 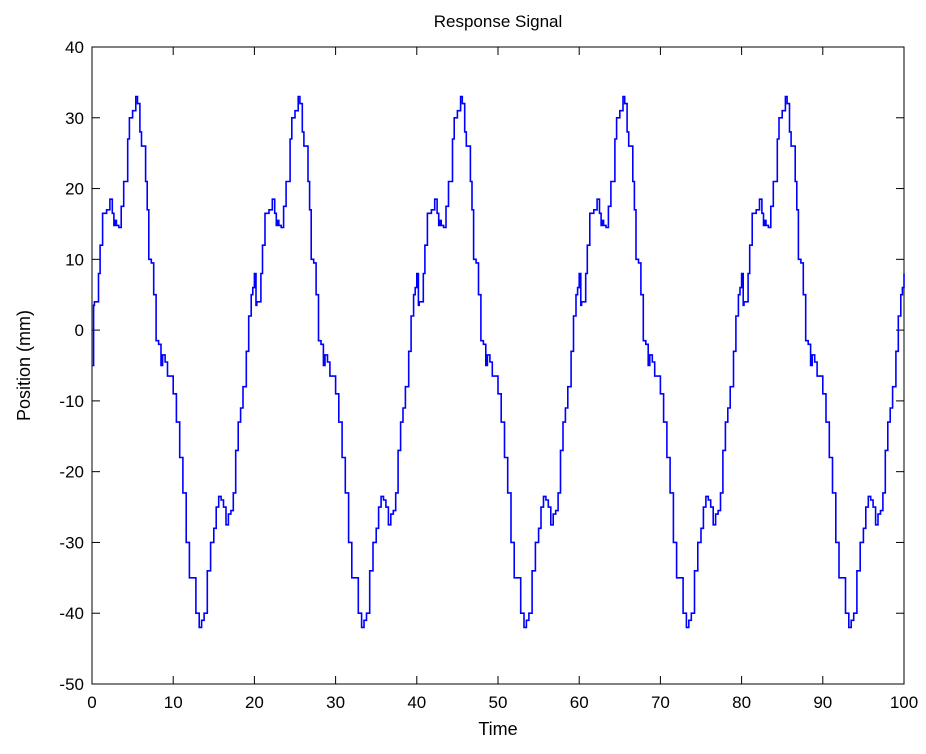 What do you see at coordinates (497, 729) in the screenshot?
I see `x-axis-title: Time` at bounding box center [497, 729].